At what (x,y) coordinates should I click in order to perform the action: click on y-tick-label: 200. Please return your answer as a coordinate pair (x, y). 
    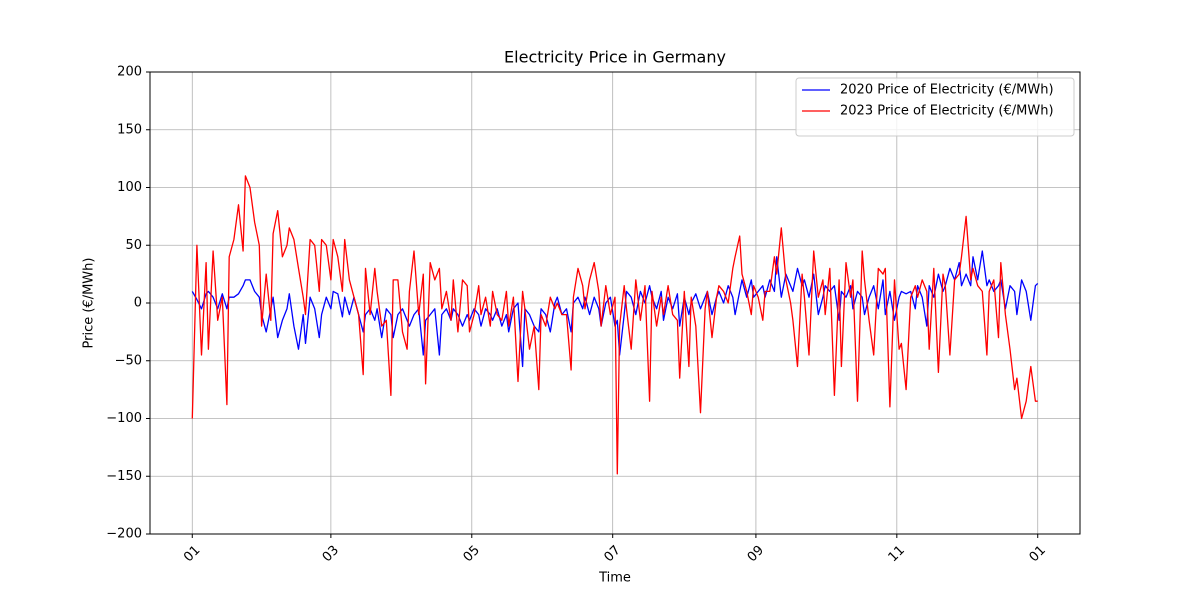
    Looking at the image, I should click on (129, 72).